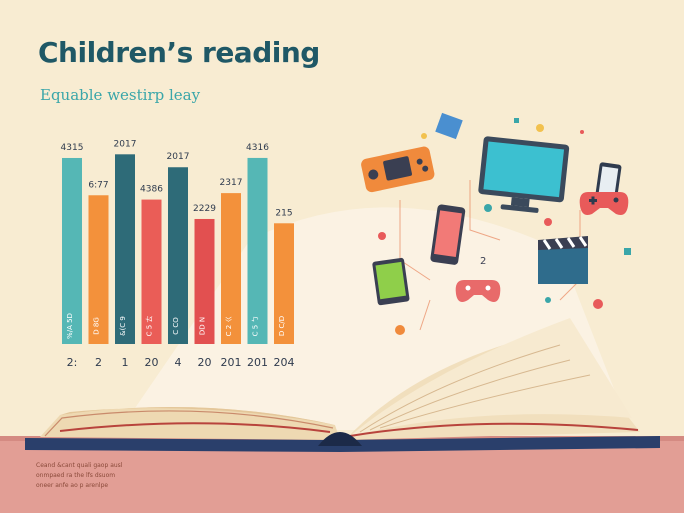 The height and width of the screenshot is (513, 684). Describe the element at coordinates (563, 260) in the screenshot. I see `clapperboard-icon` at that location.